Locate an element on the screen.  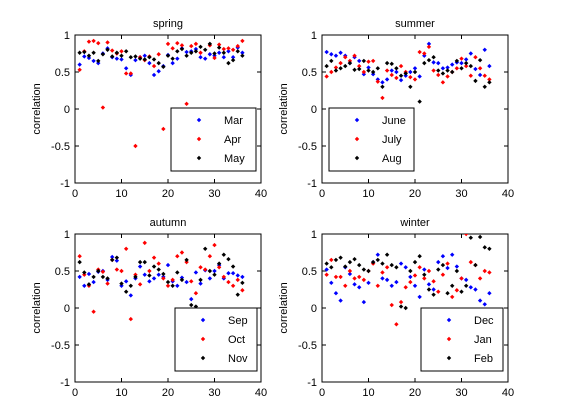
y-tick-label: 0.5 is located at coordinates (309, 272).